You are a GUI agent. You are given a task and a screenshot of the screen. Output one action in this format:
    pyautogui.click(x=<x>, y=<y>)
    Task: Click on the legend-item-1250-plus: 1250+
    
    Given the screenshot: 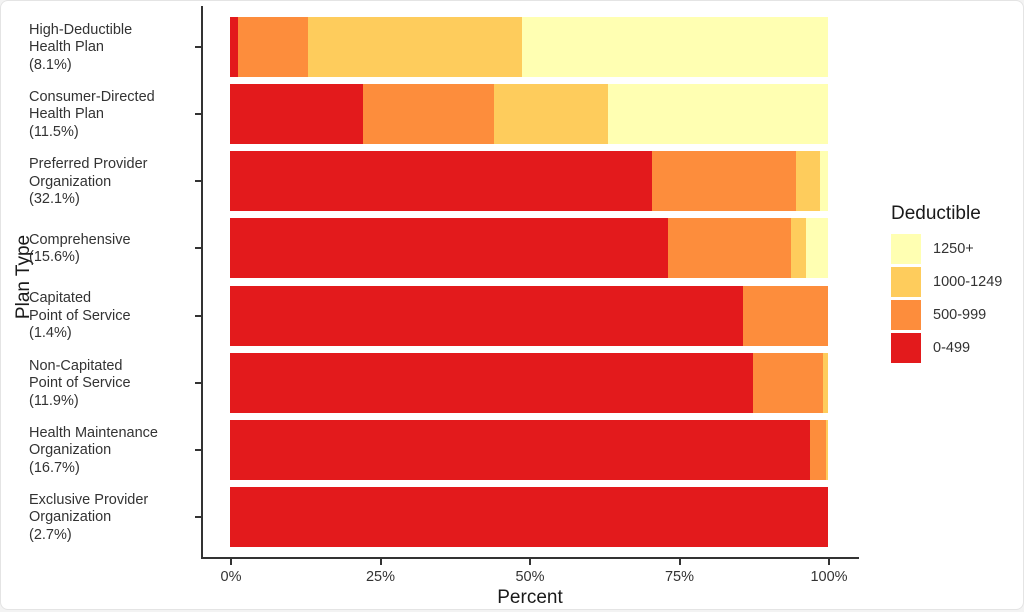 What is the action you would take?
    pyautogui.click(x=946, y=248)
    